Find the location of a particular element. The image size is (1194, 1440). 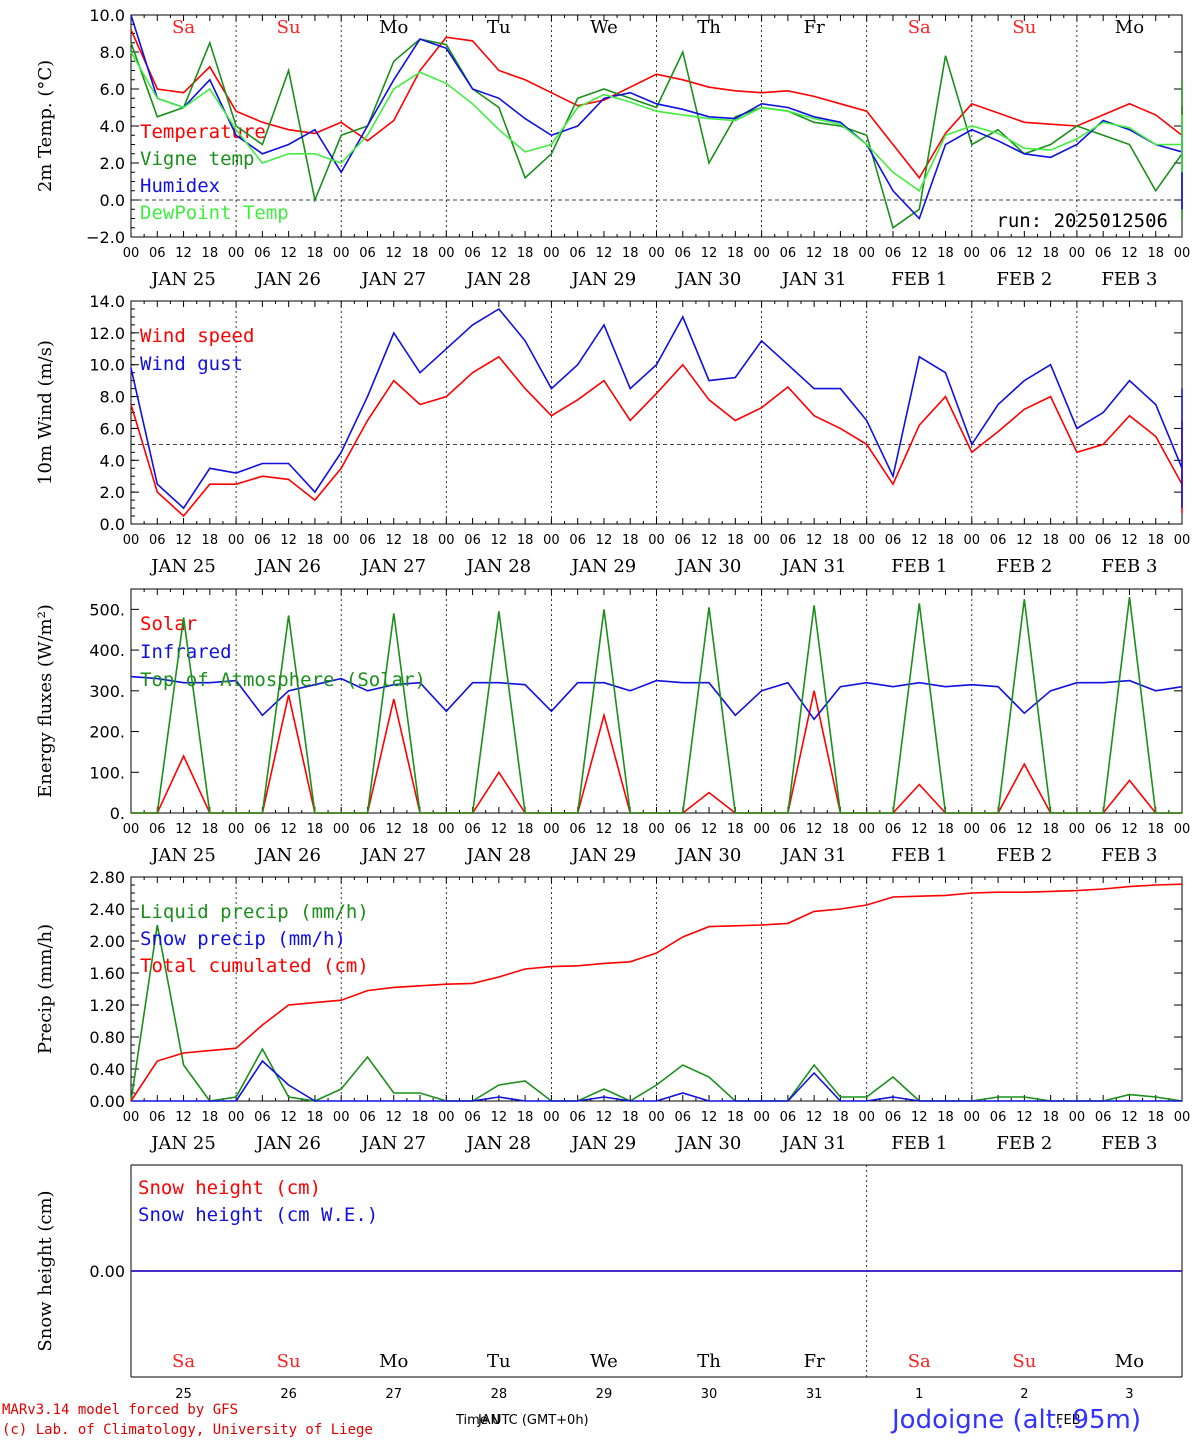

y-tick-label: 1.60 is located at coordinates (107, 973).